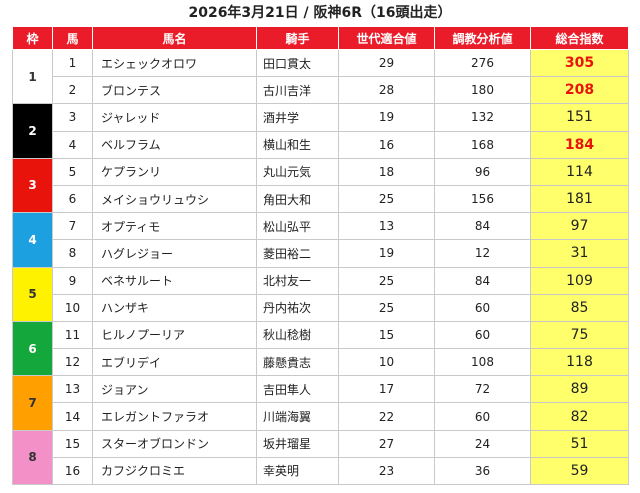  Describe the element at coordinates (386, 226) in the screenshot. I see `sedai-cell: 13` at that location.